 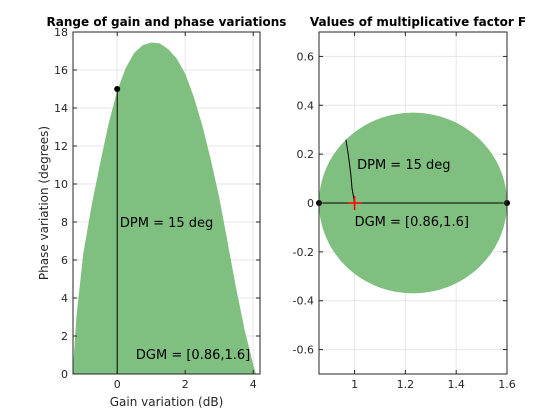 I want to click on y-tick-label: 16, so click(x=61, y=70).